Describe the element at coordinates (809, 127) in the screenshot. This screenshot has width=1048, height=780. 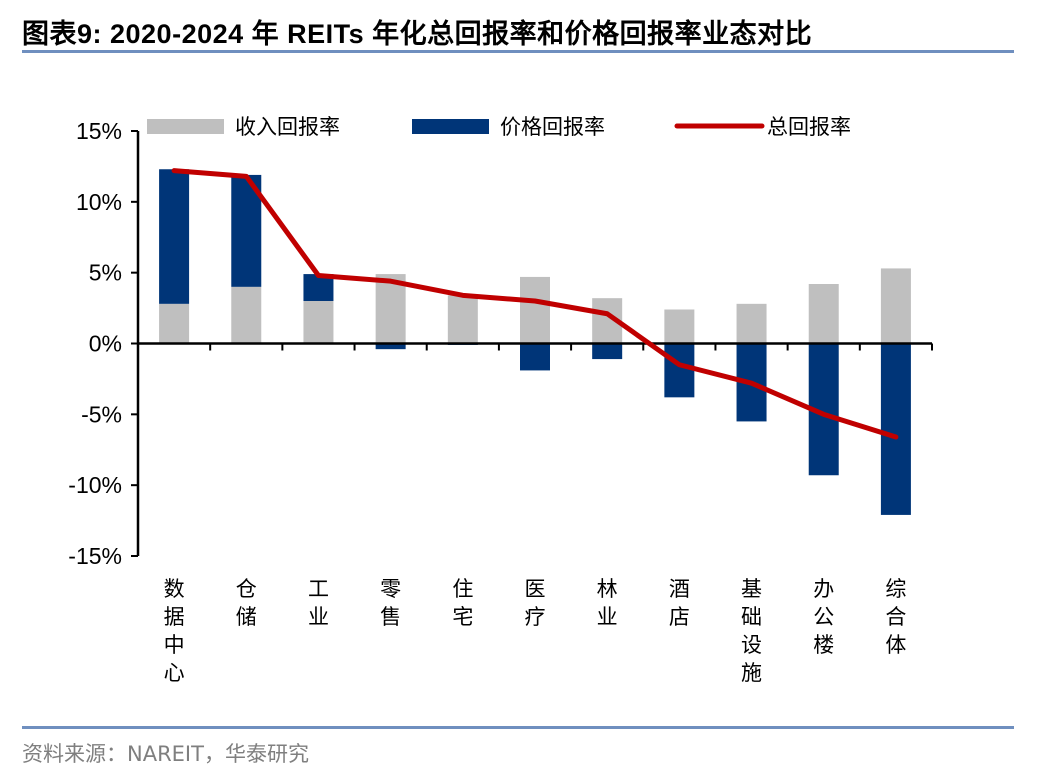
I see `legend-label: 总回报率` at that location.